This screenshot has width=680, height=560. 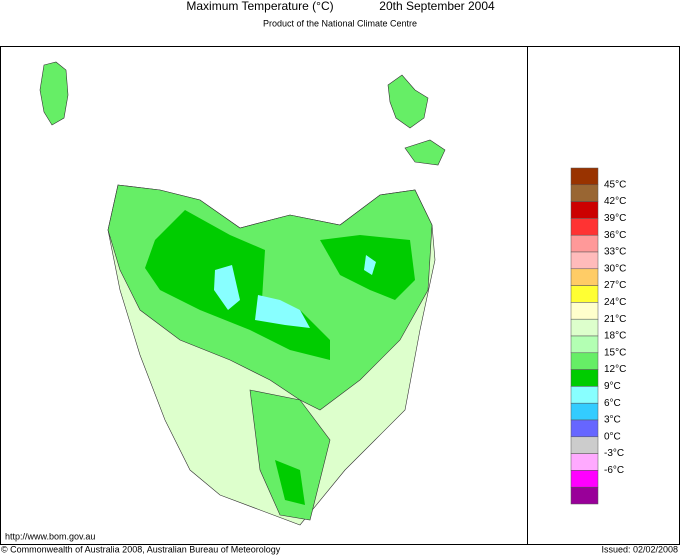 What do you see at coordinates (615, 302) in the screenshot?
I see `legend-label: 24°C` at bounding box center [615, 302].